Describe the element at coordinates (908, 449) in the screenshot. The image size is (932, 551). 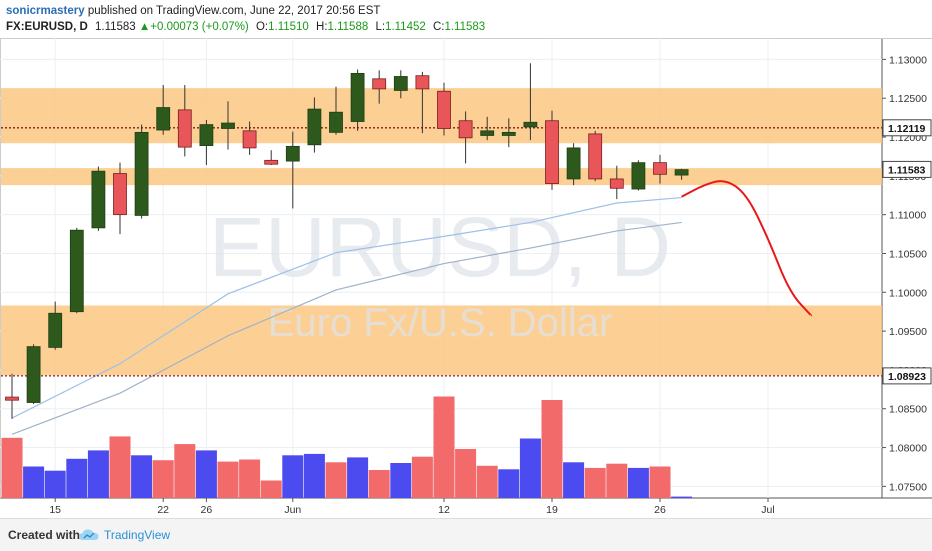
I see `price-tick-label: 1.08000` at that location.